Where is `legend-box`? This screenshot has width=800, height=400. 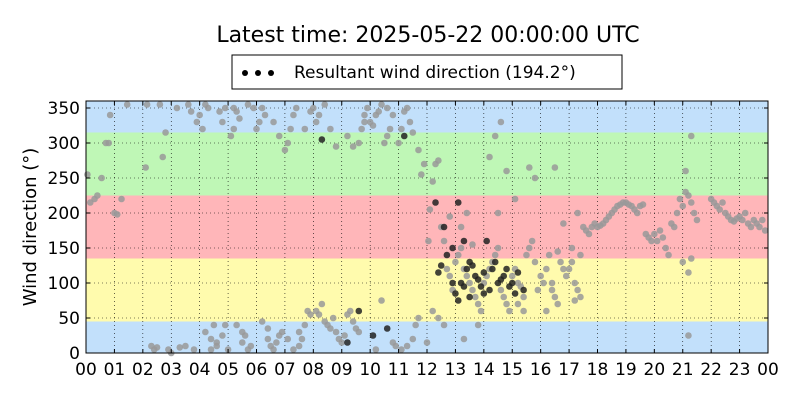
legend-box is located at coordinates (427, 72).